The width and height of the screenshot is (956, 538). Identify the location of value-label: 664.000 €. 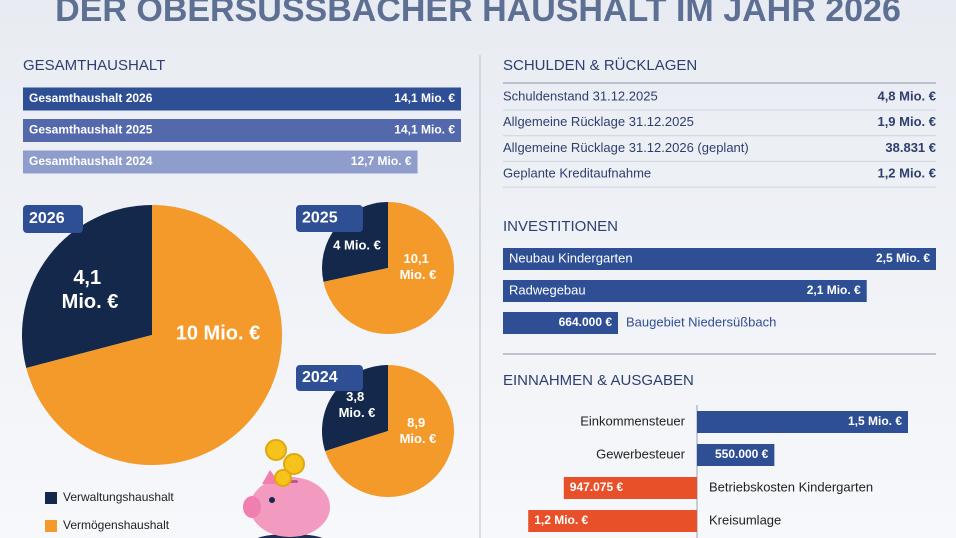
(586, 322).